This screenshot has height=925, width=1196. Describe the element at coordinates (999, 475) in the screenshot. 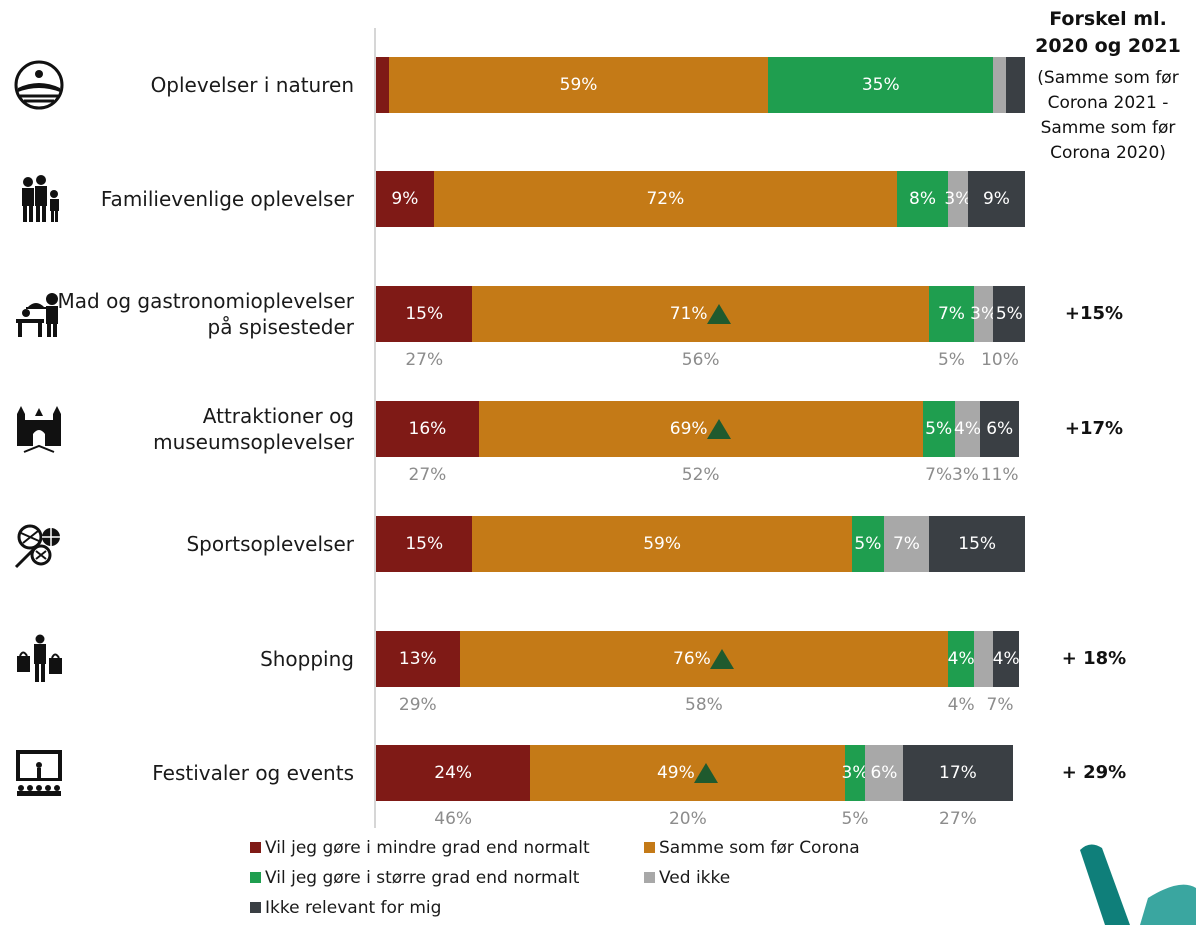

I see `previous-year-label: 11%` at that location.